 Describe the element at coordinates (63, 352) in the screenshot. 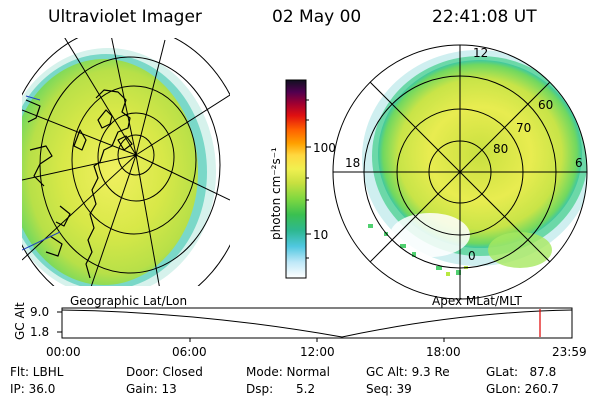

I see `time-tick-0000: 00:00` at that location.